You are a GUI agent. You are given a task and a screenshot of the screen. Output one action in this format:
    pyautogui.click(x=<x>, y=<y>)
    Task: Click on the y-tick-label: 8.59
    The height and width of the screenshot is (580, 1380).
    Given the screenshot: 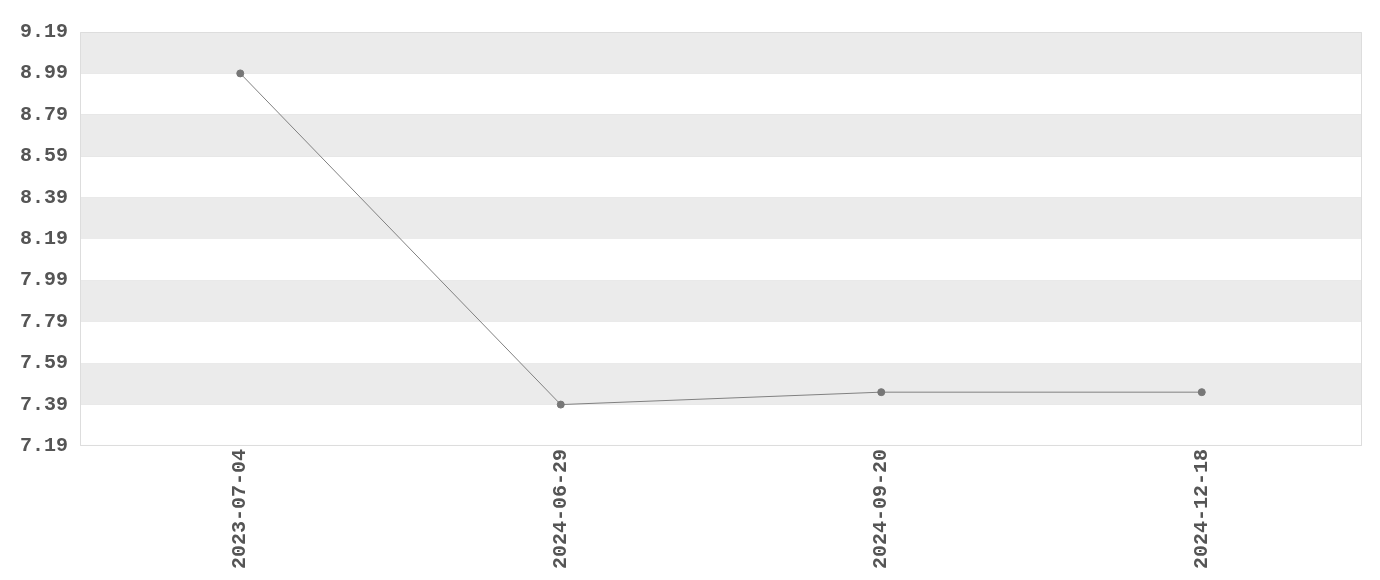 What is the action you would take?
    pyautogui.click(x=44, y=156)
    